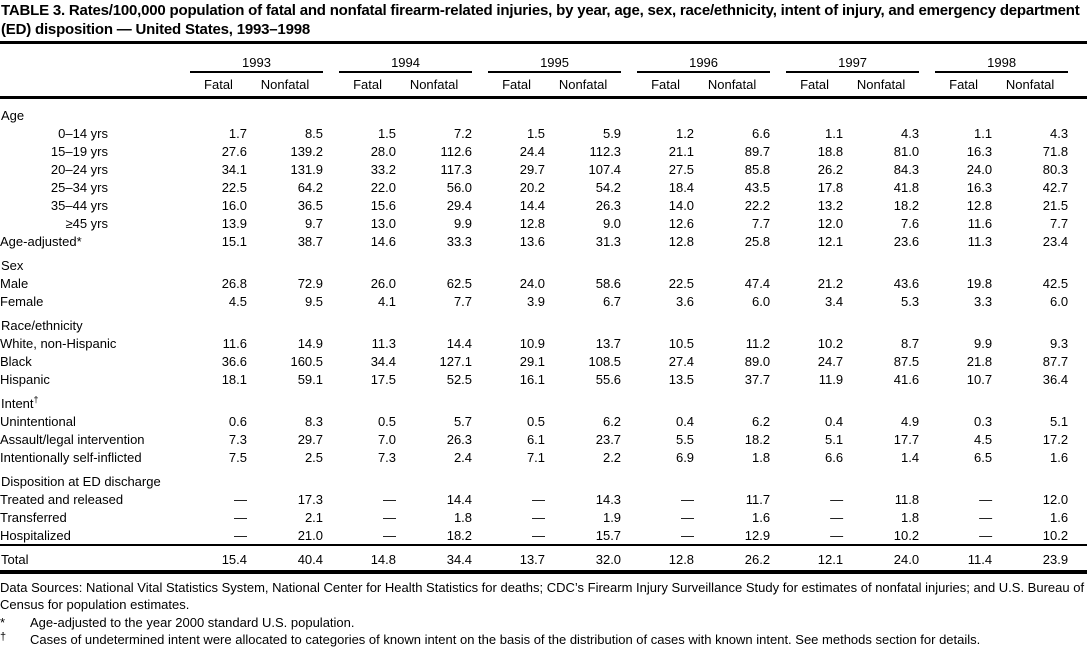  I want to click on data-cell: 27.6, so click(234, 151).